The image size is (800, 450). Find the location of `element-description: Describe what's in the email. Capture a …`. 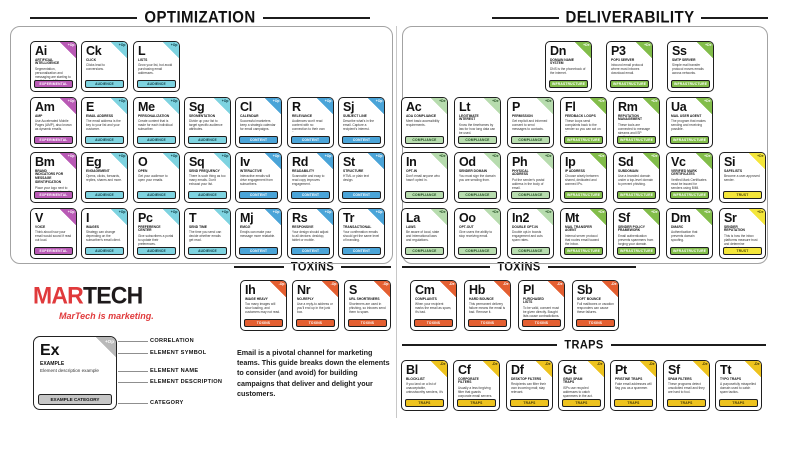

element-description: Describe what's in the email. Capture a … is located at coordinates (359, 125).